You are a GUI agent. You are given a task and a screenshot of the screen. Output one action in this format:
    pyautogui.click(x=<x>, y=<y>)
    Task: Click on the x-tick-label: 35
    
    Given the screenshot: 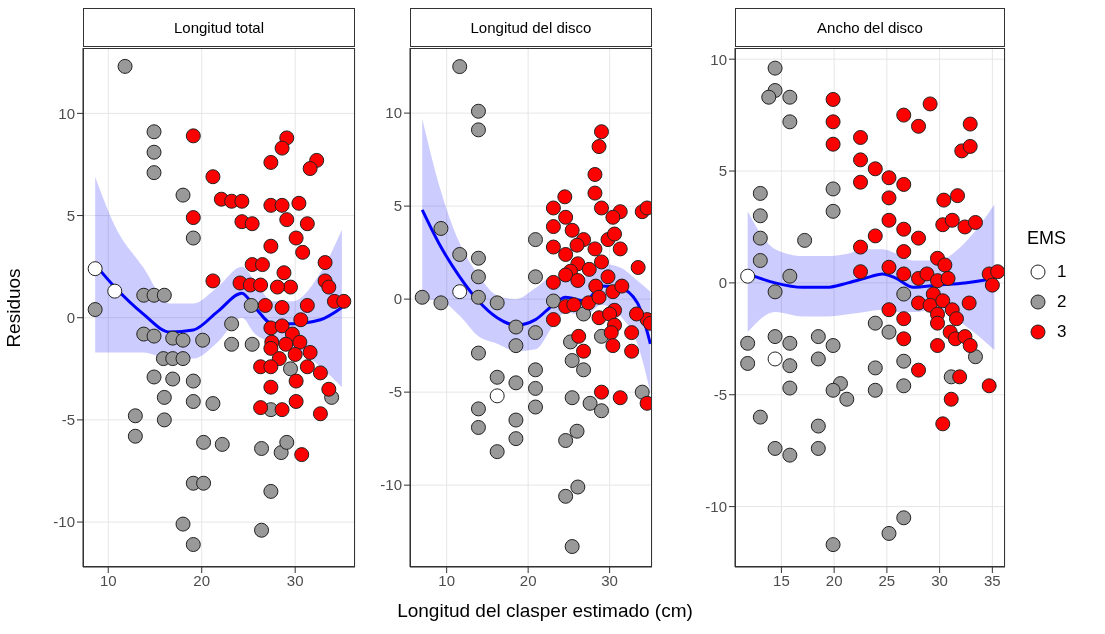 What is the action you would take?
    pyautogui.click(x=992, y=580)
    